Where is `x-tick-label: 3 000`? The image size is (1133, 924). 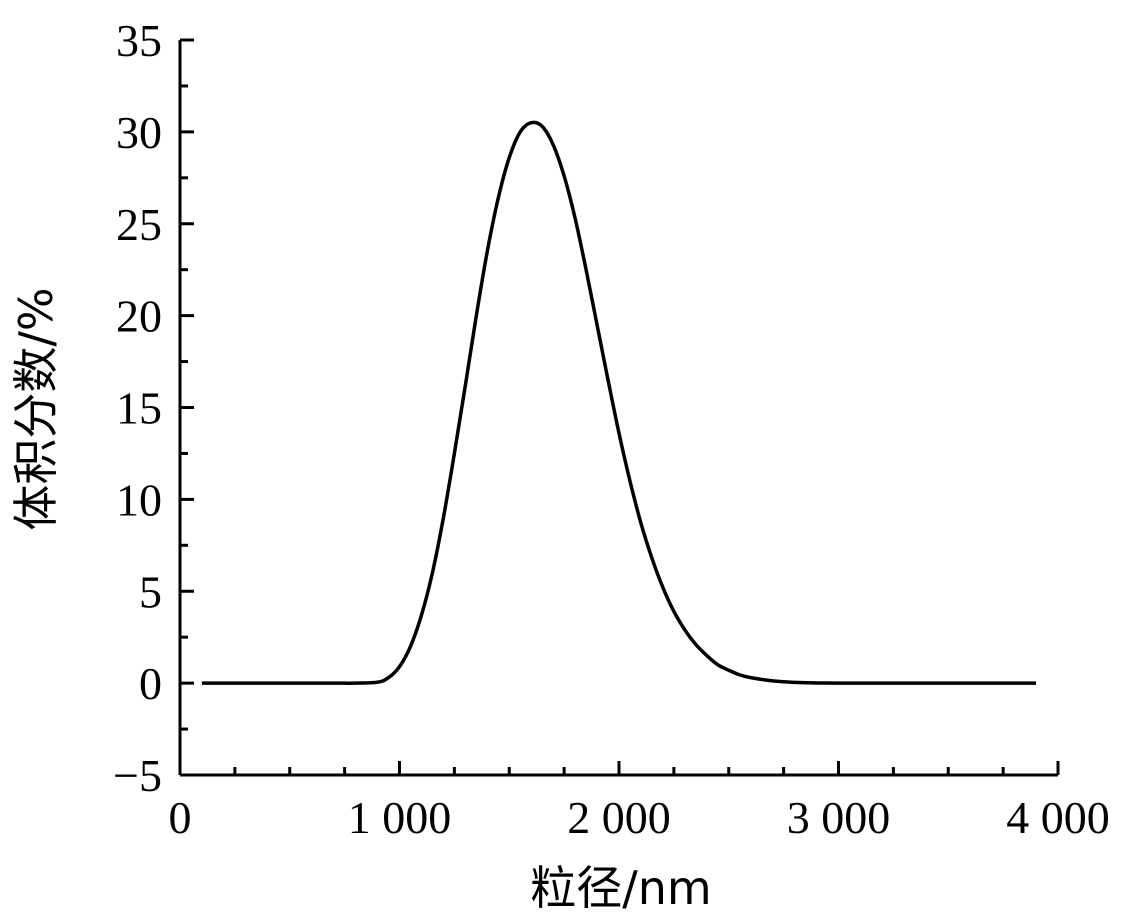 x-tick-label: 3 000 is located at coordinates (839, 817).